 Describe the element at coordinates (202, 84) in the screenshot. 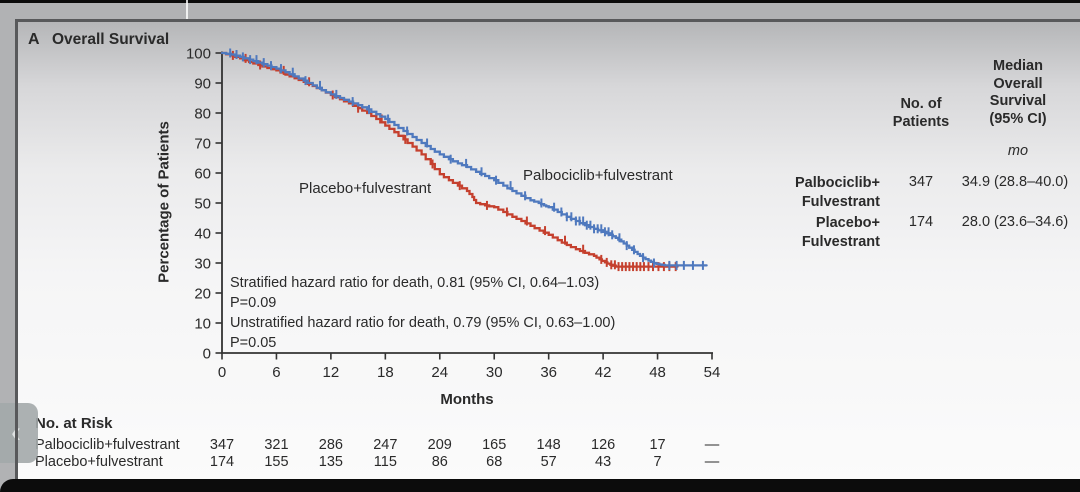

I see `y-tick-label: 90` at that location.